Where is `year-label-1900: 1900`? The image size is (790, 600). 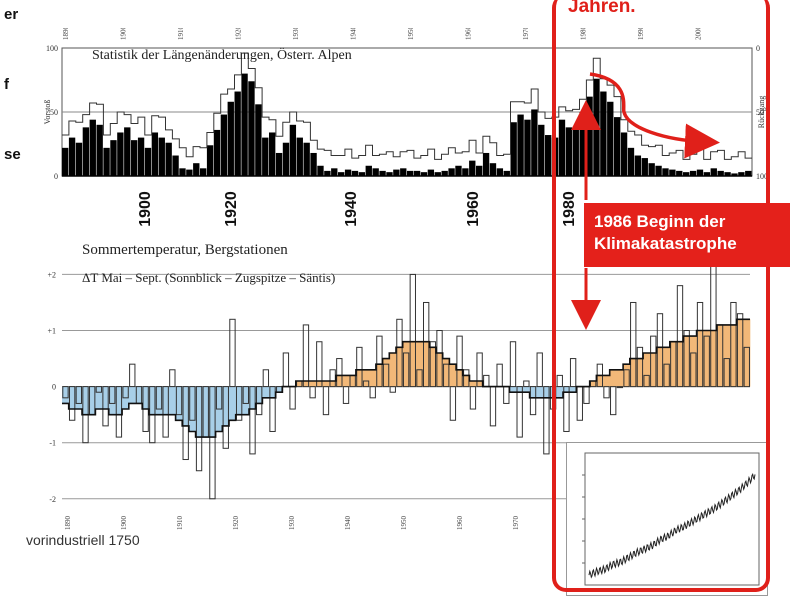
year-label-1900: 1900 is located at coordinates (145, 209).